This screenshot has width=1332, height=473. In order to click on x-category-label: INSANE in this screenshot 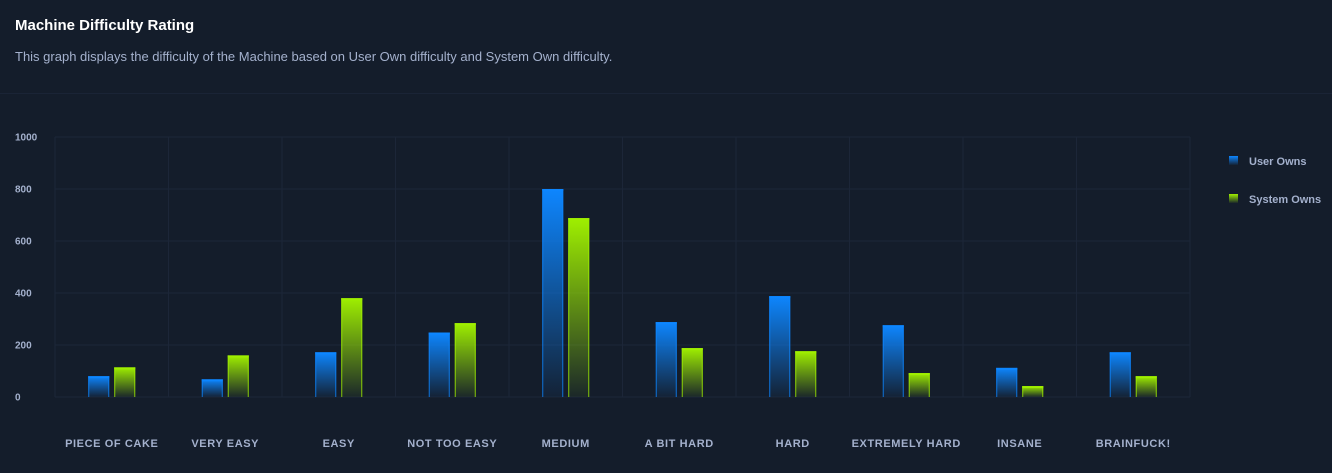, I will do `click(1019, 444)`.